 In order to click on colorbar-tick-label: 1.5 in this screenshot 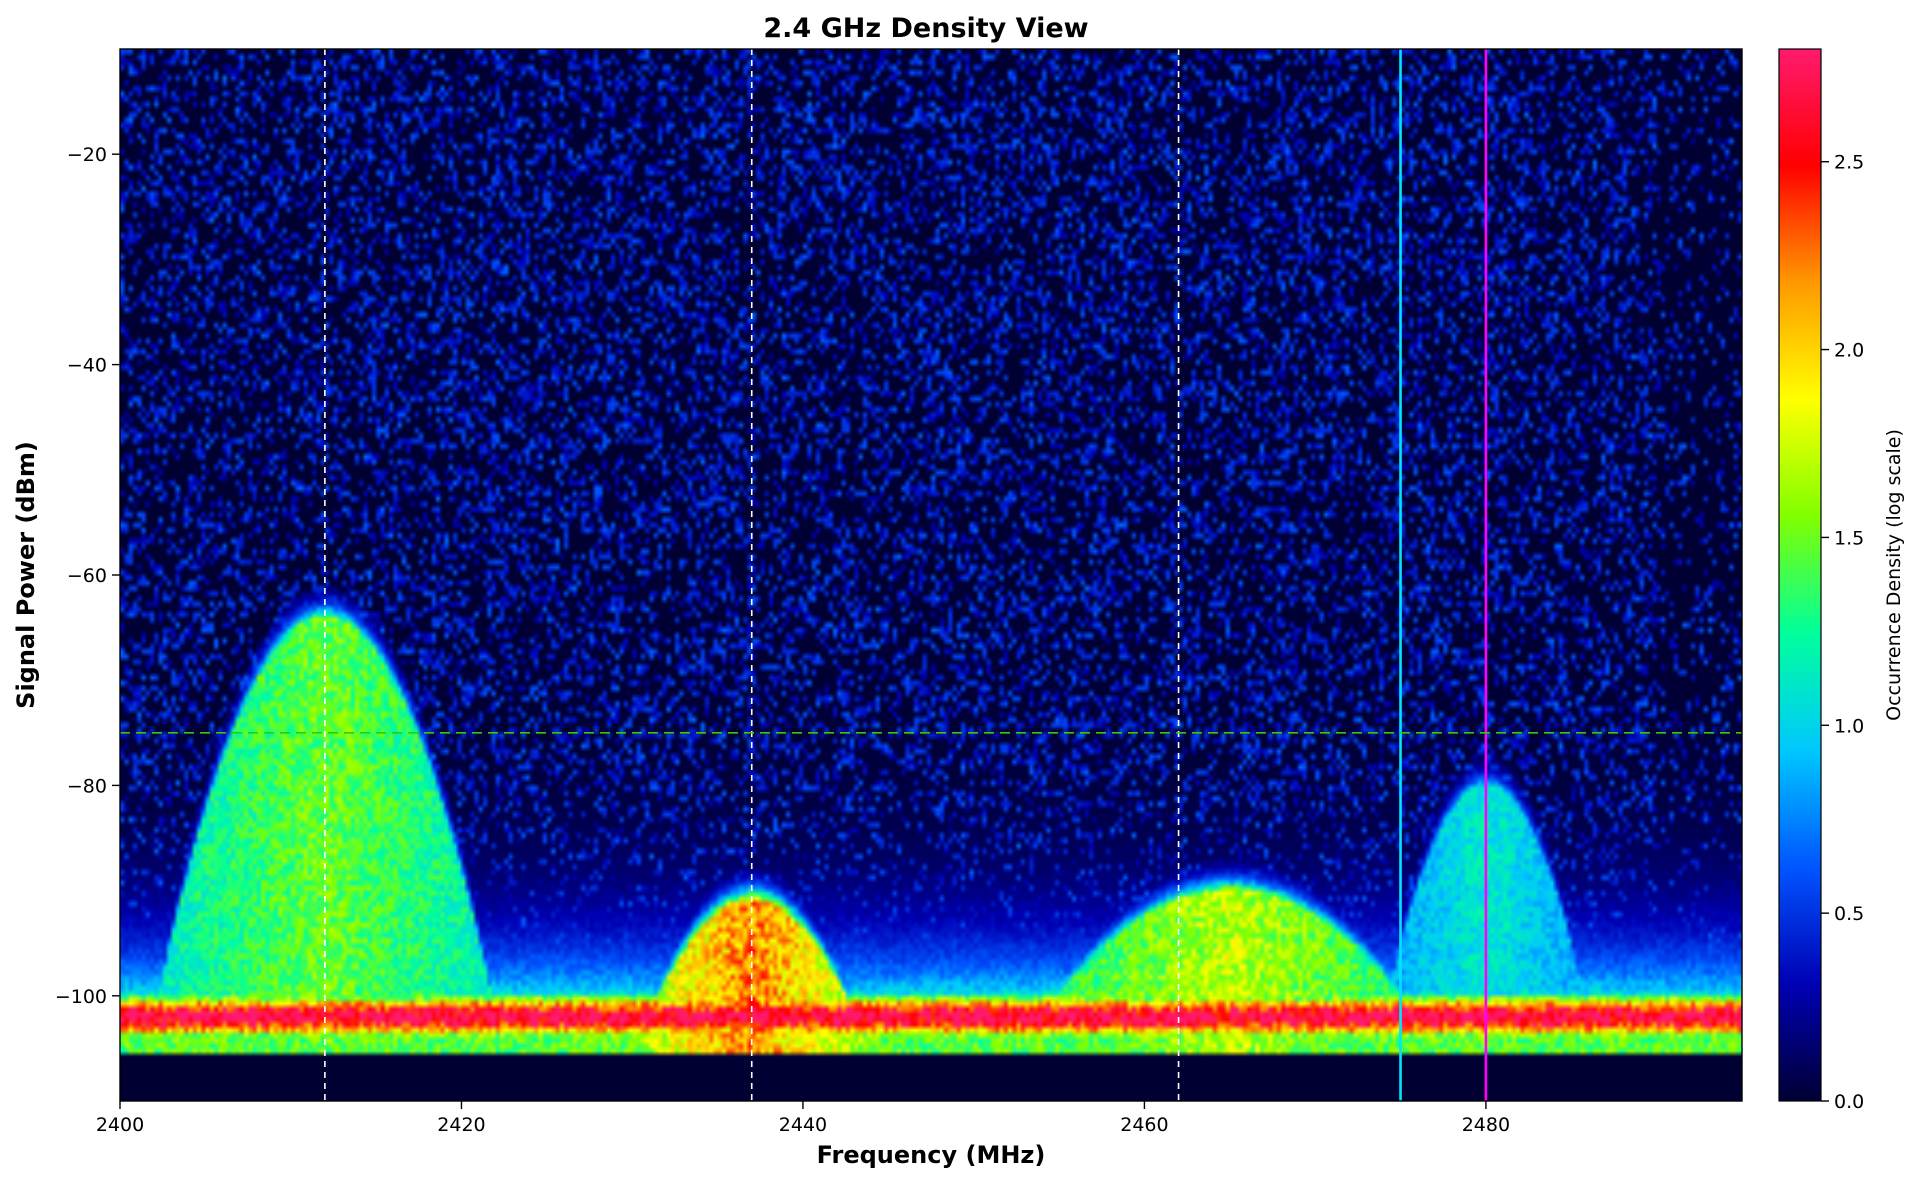, I will do `click(1849, 538)`.